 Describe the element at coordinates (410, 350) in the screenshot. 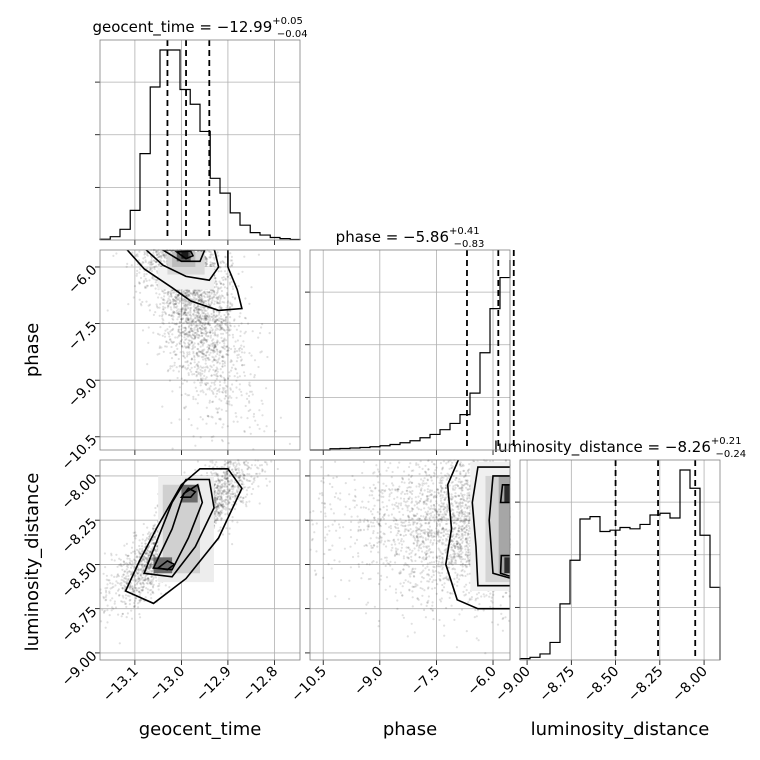

I see `panel-frame` at that location.